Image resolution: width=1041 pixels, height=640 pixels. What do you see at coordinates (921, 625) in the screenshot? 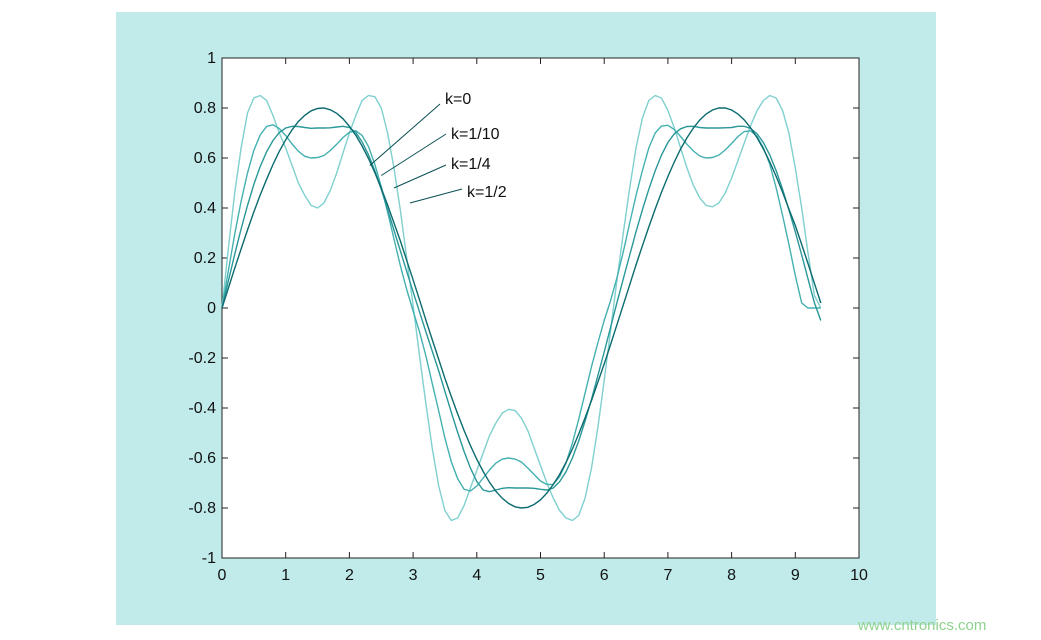
I see `watermark: www.cntronics.com` at bounding box center [921, 625].